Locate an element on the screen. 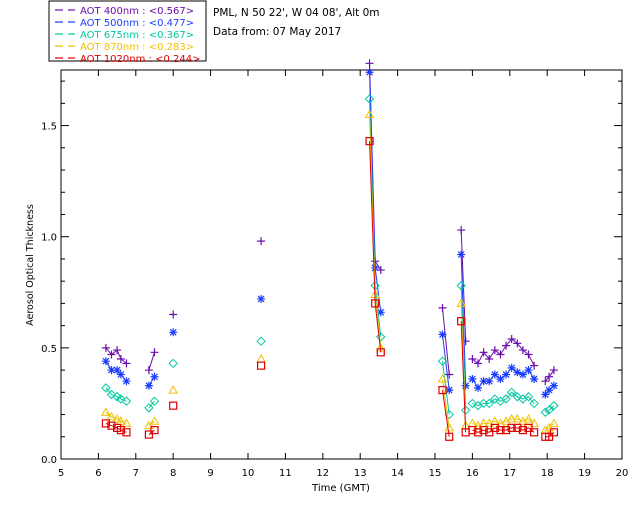 This screenshot has height=512, width=640. legend-label: AOT 500nm : <0.477> is located at coordinates (137, 23).